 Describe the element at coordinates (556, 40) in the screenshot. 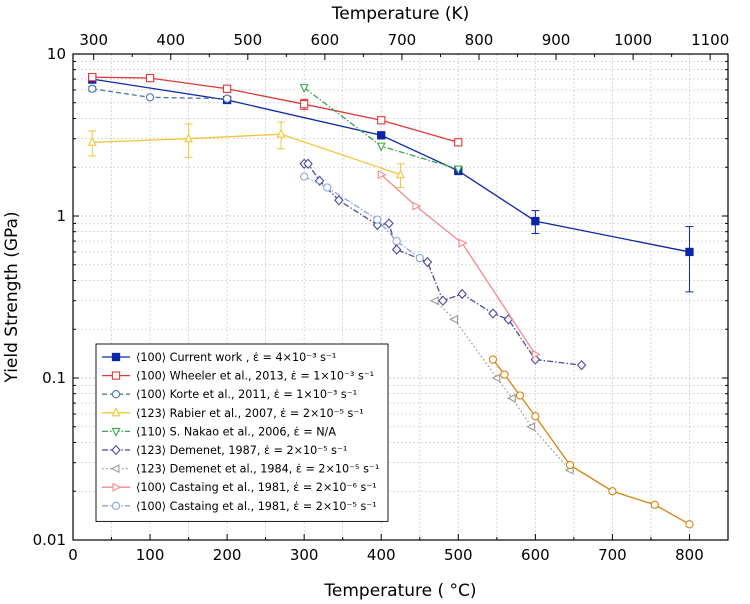

I see `x2-tick-label: 900` at that location.